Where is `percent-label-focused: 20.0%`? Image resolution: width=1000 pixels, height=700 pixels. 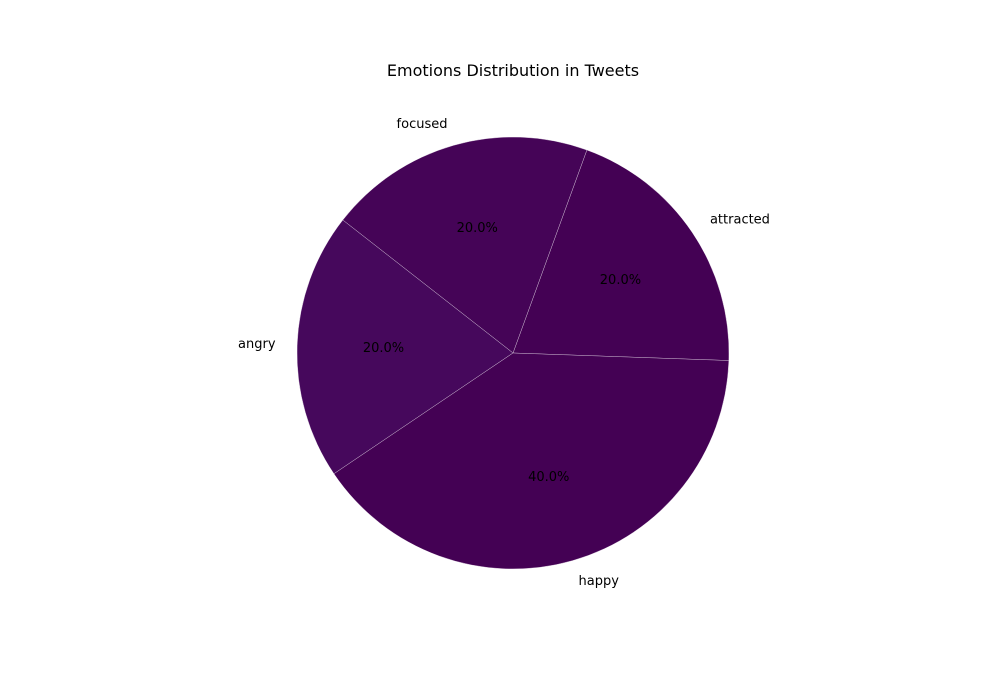
percent-label-focused: 20.0% is located at coordinates (477, 228).